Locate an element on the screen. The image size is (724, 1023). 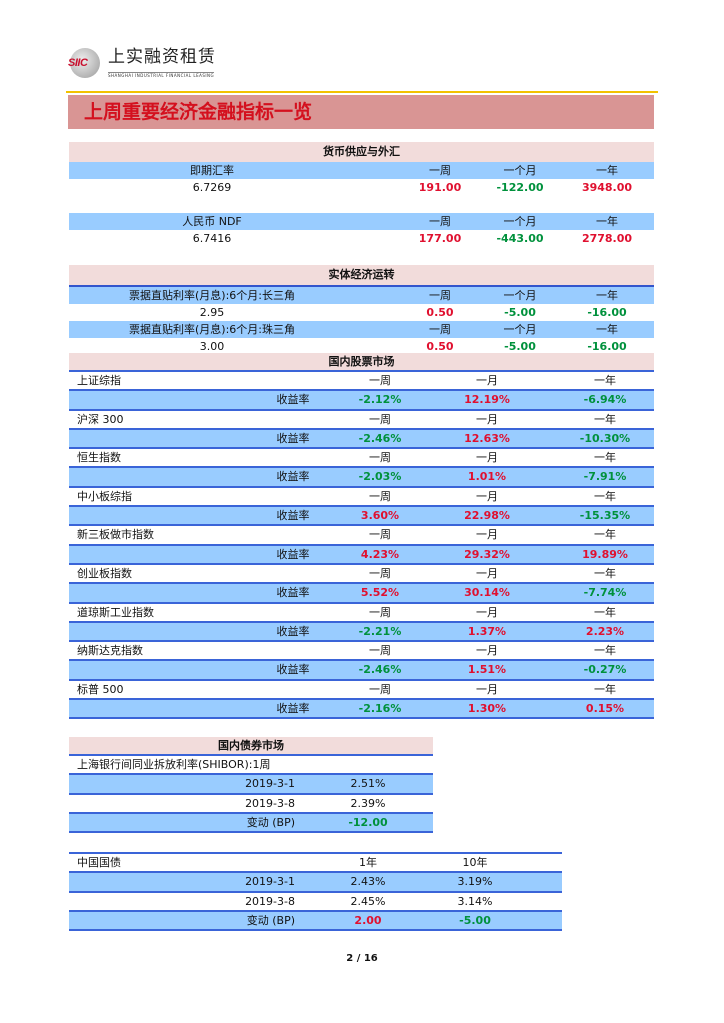
logo-chinese-name: 上实融资租赁 is located at coordinates (162, 57).